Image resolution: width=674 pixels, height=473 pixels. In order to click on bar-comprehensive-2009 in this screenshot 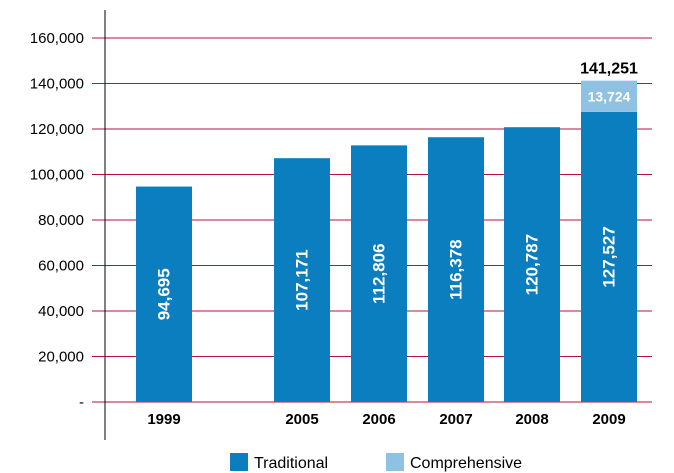, I will do `click(609, 96)`.